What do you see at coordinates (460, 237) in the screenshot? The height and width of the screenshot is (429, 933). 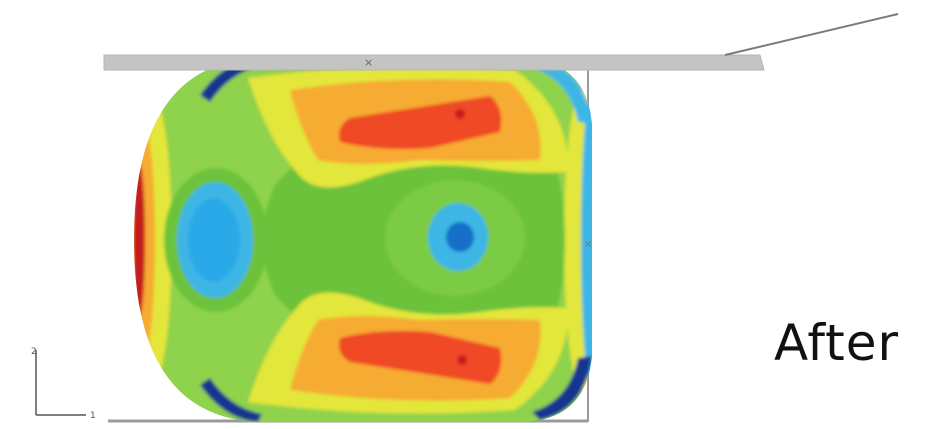 I see `center-min-blue` at bounding box center [460, 237].